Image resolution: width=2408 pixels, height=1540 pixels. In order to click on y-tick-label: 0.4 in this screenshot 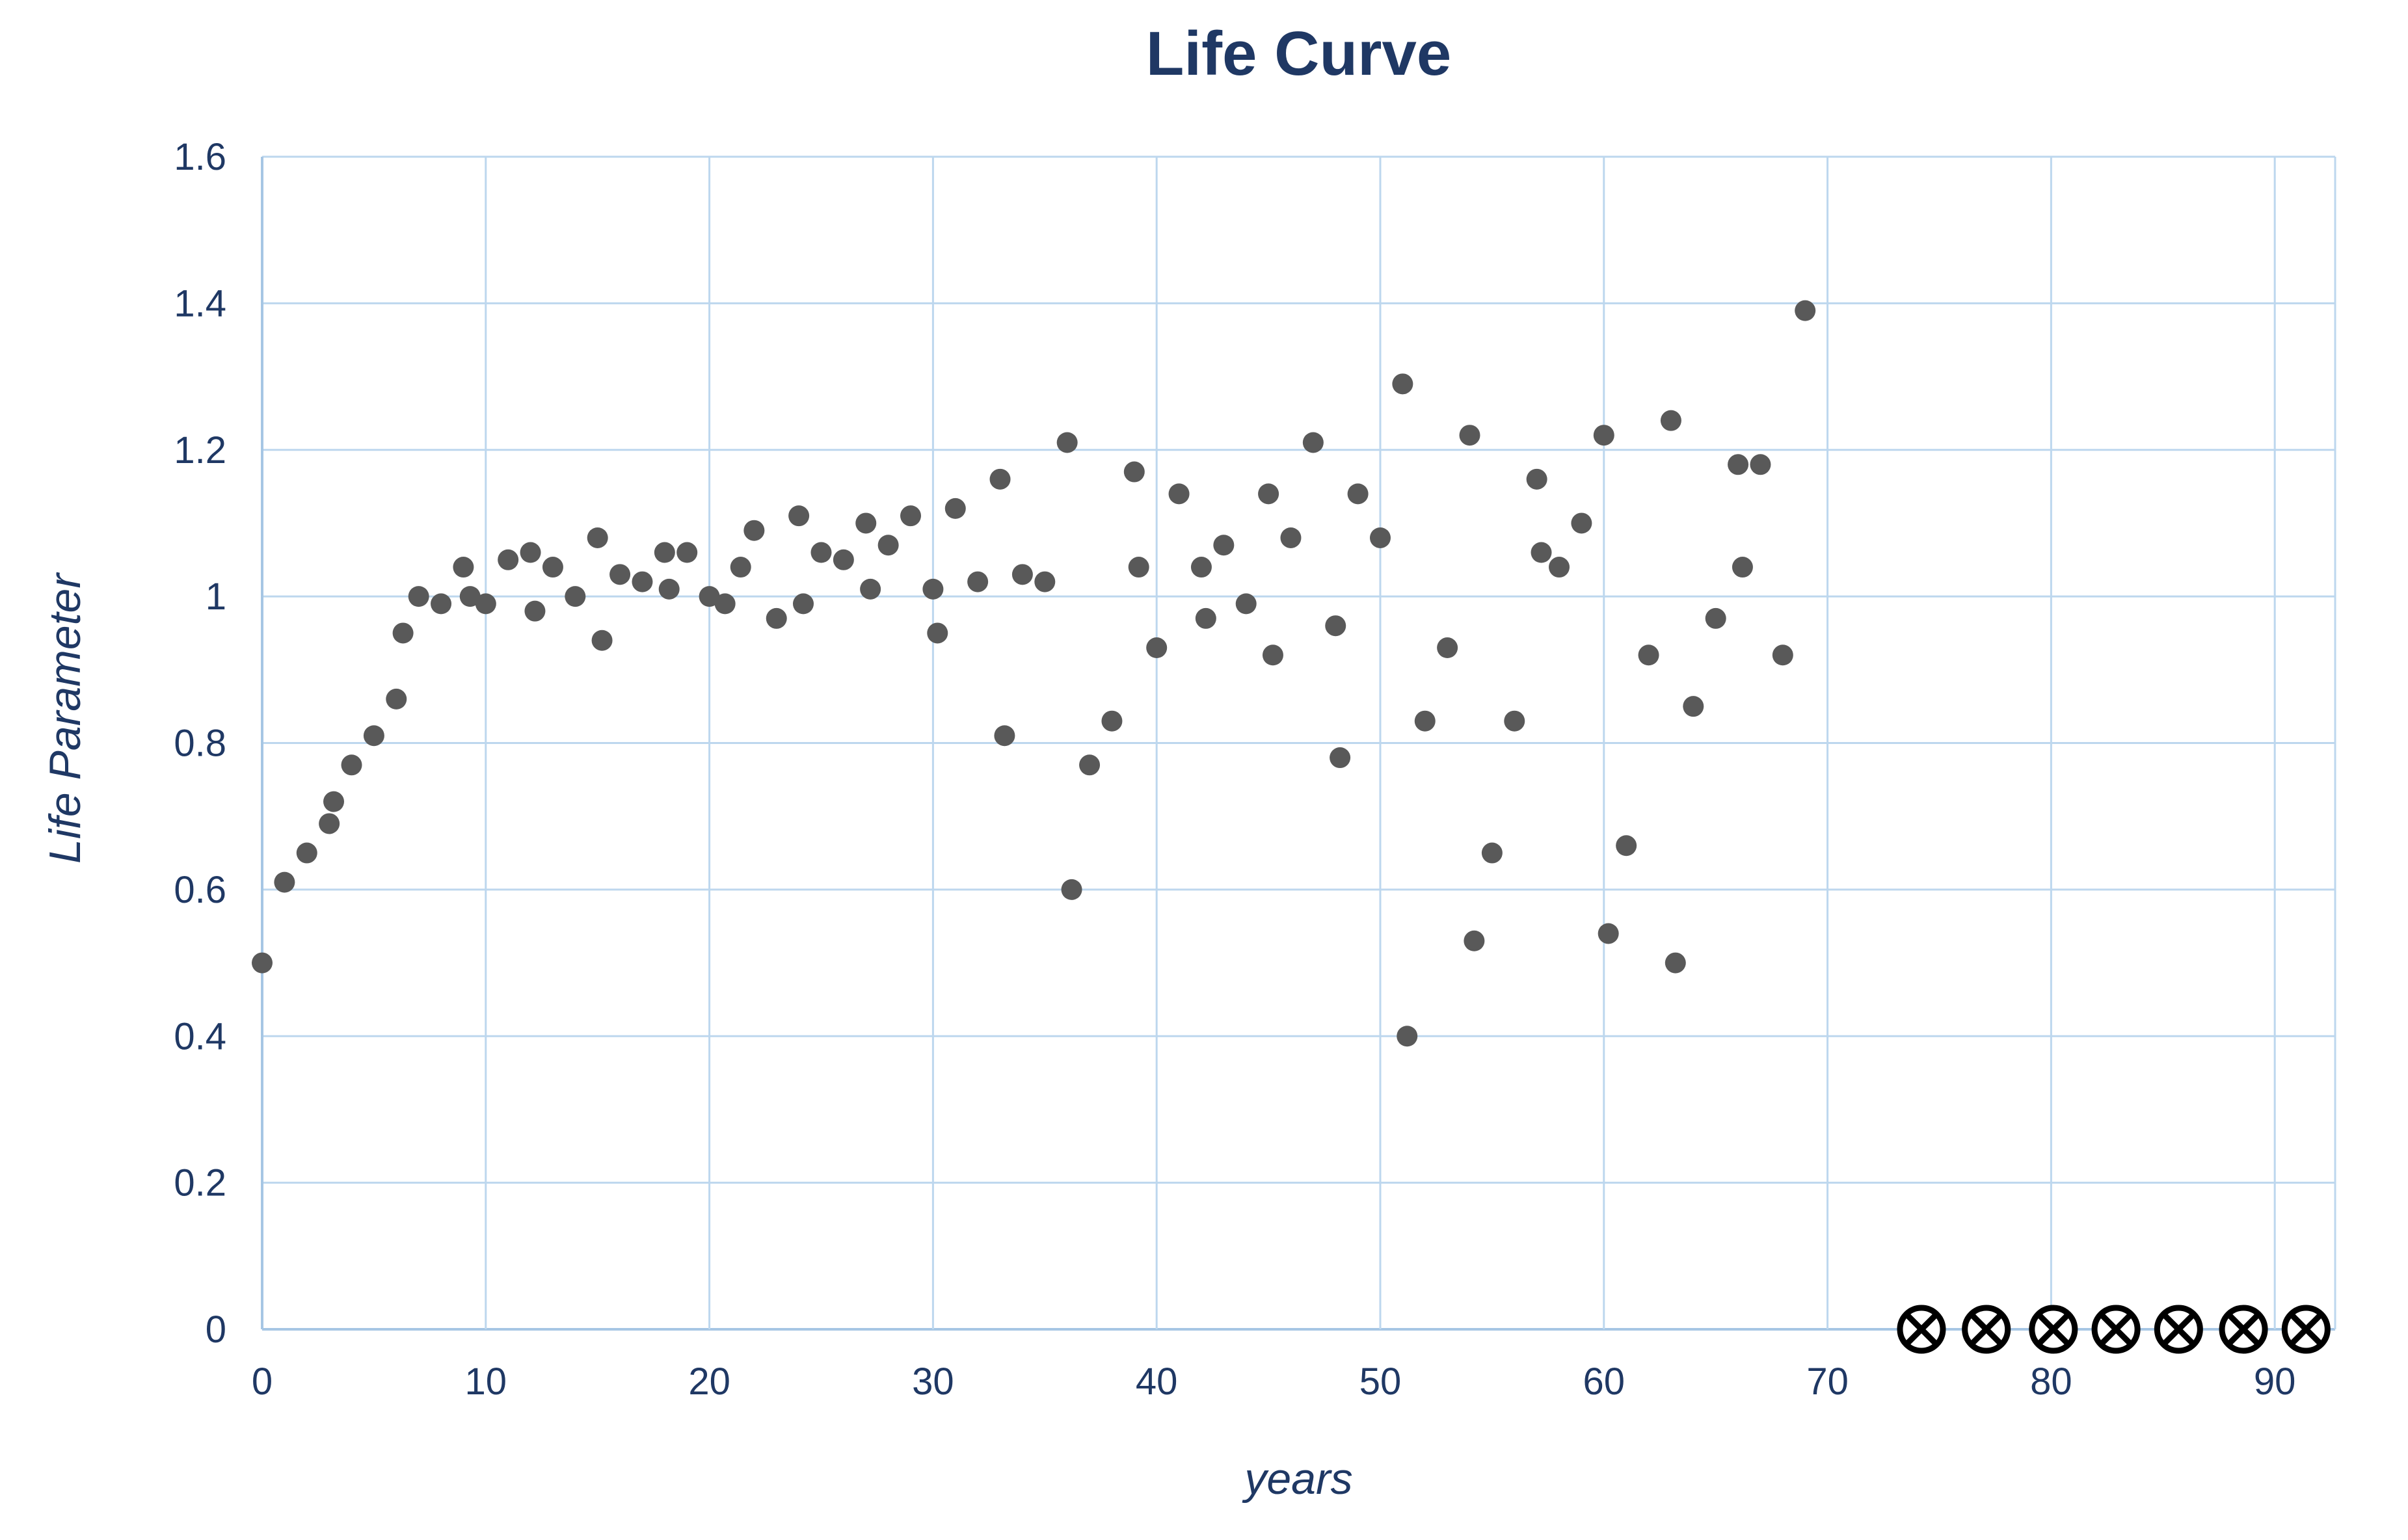, I will do `click(200, 1036)`.